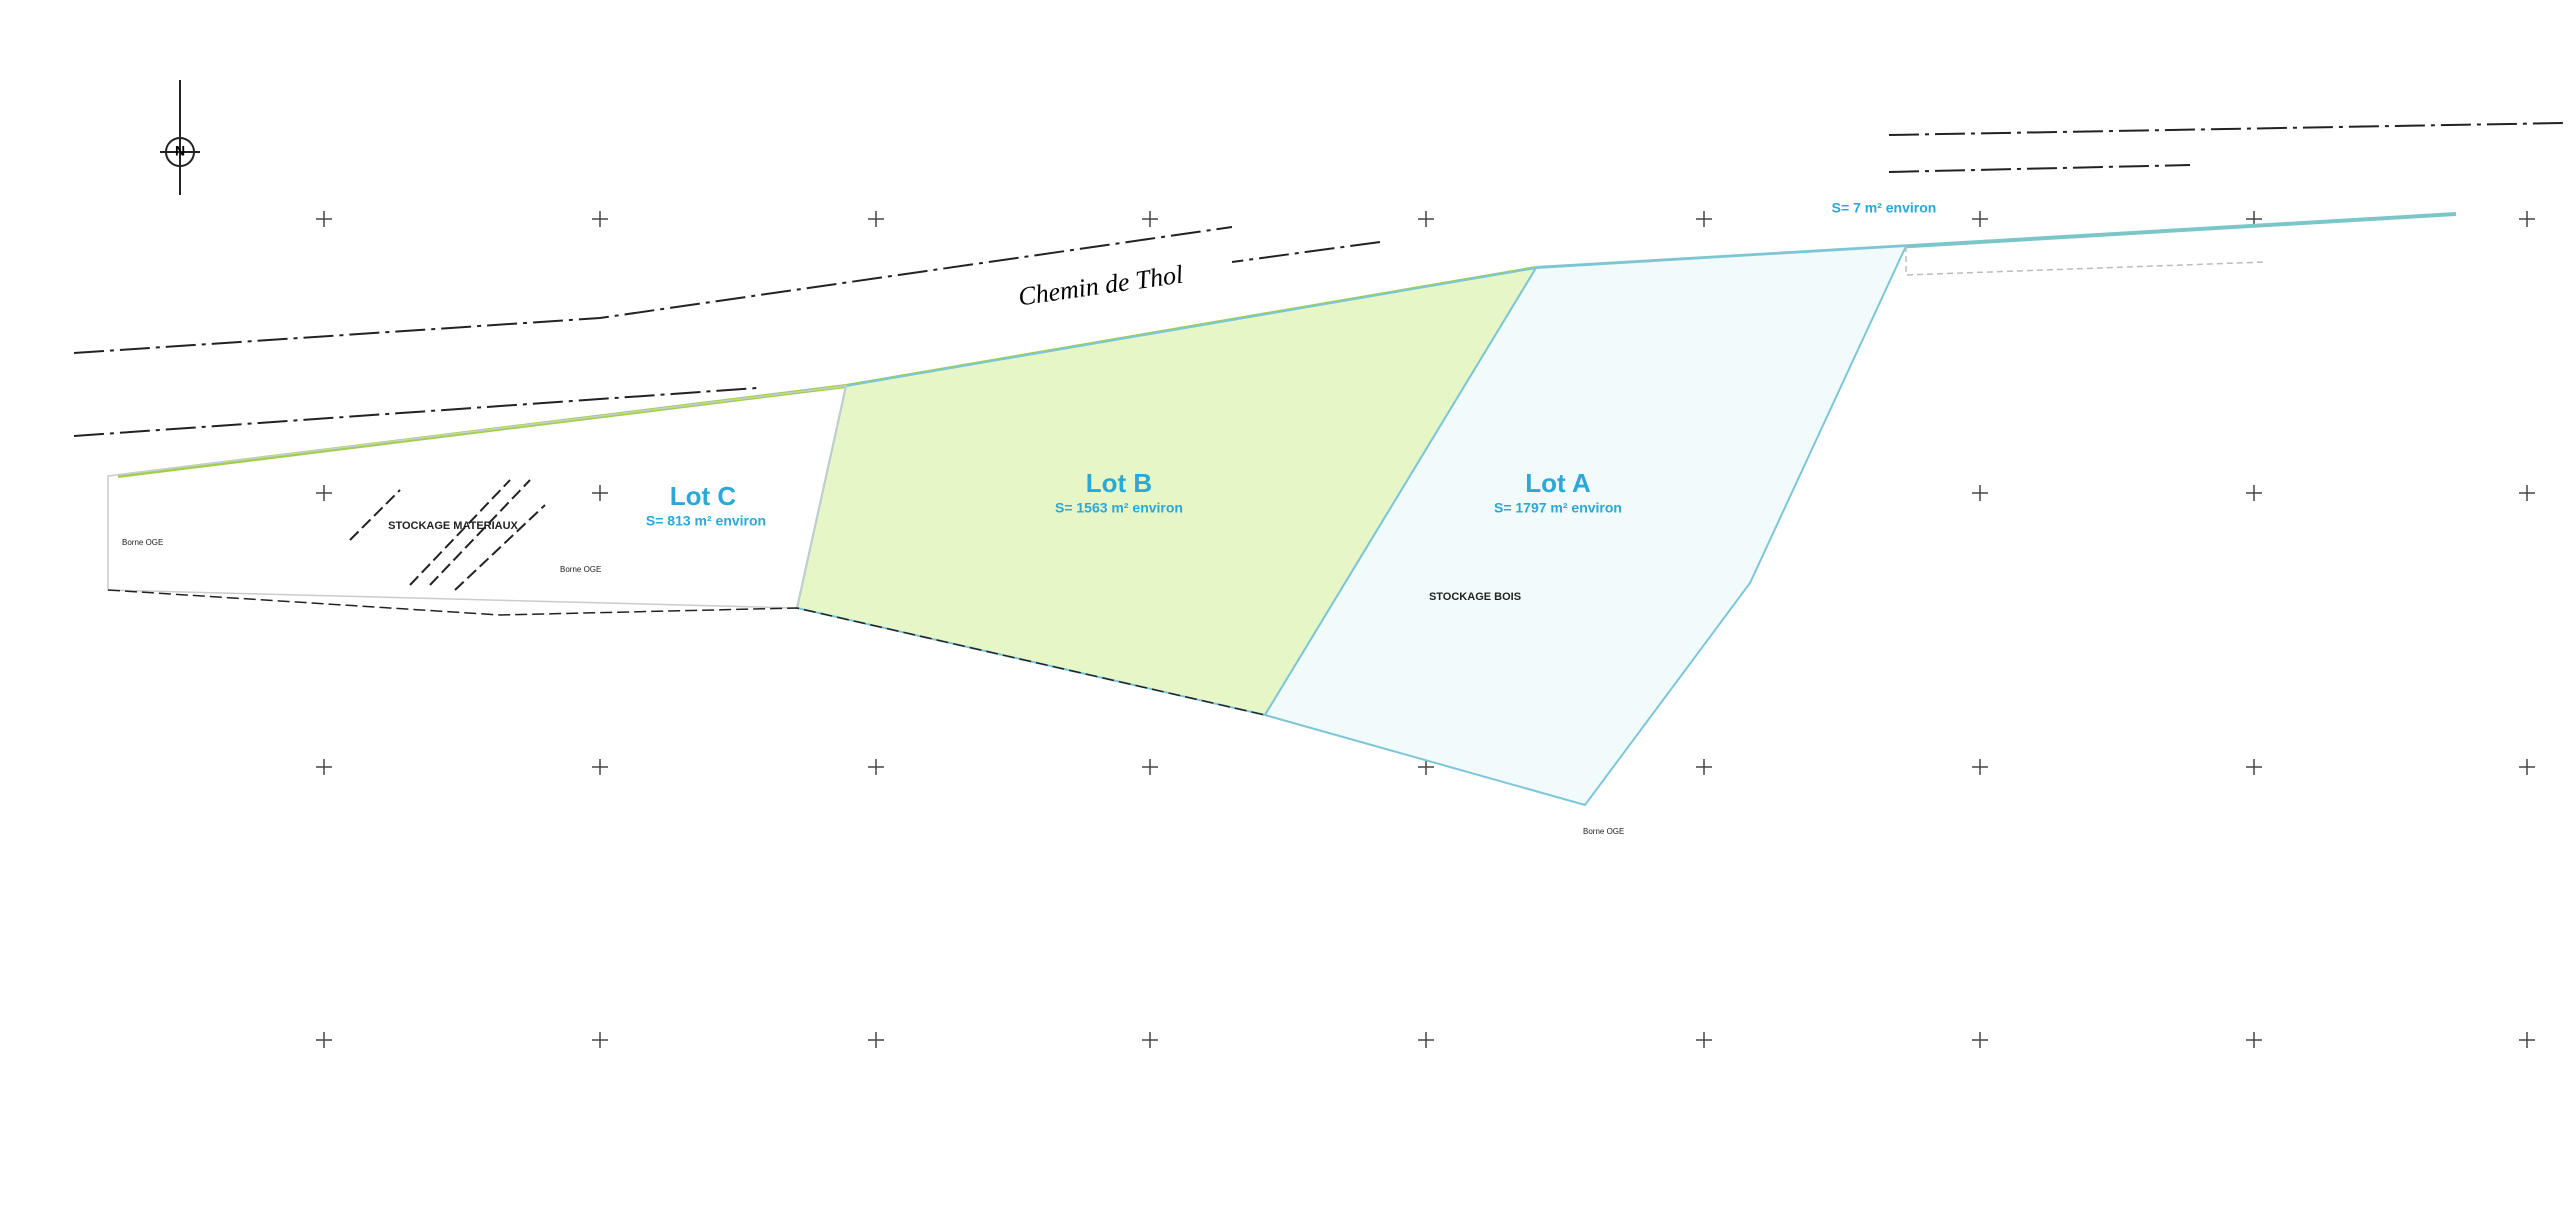  What do you see at coordinates (1475, 597) in the screenshot?
I see `storage-label: STOCKAGE BOIS` at bounding box center [1475, 597].